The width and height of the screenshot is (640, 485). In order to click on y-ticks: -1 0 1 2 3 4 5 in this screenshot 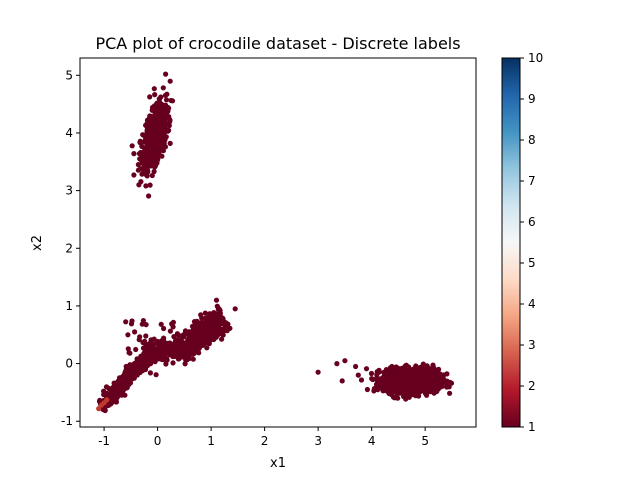, I will do `click(70, 248)`.